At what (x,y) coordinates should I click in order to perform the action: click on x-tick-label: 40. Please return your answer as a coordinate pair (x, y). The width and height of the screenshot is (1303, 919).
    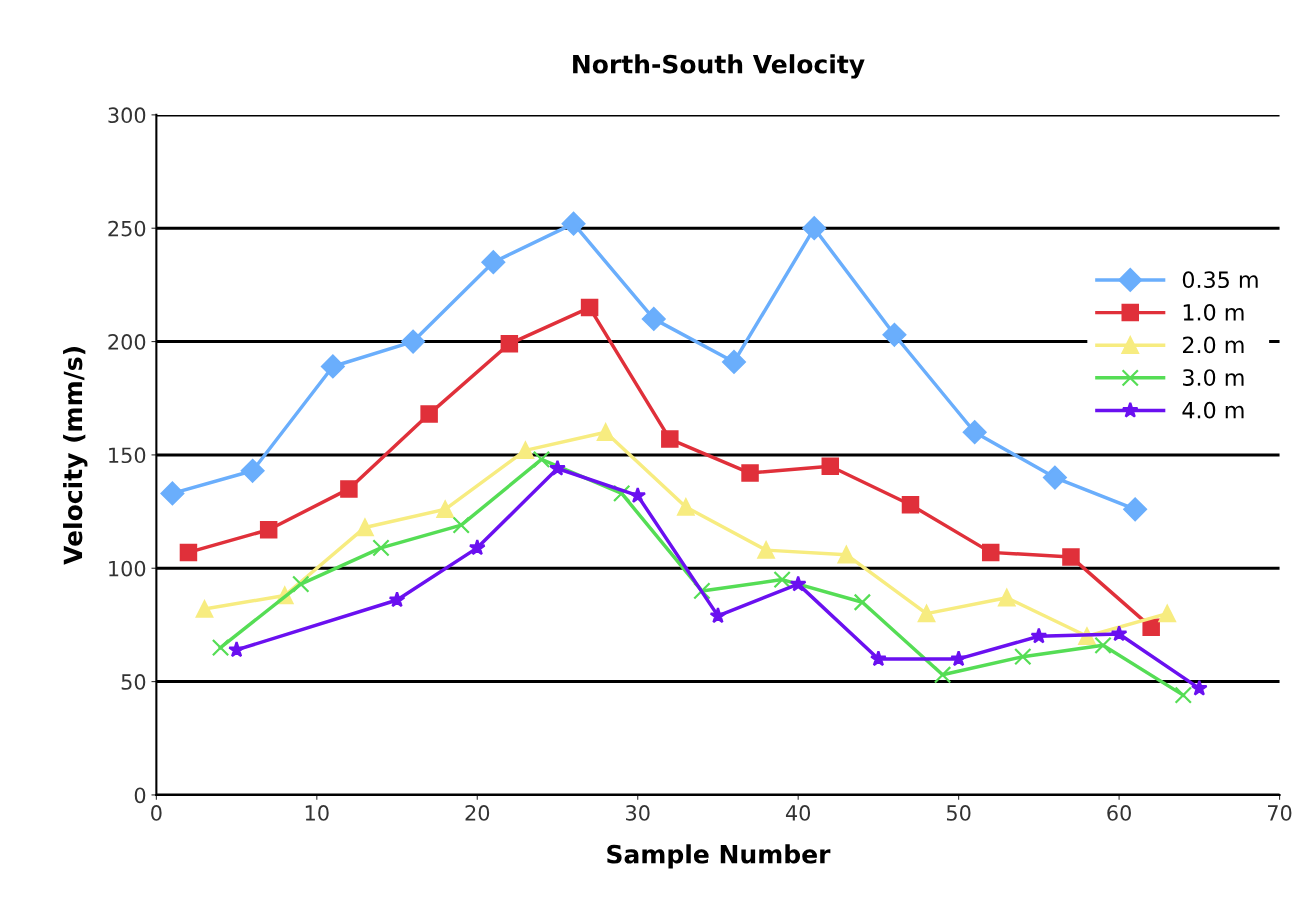
    Looking at the image, I should click on (798, 813).